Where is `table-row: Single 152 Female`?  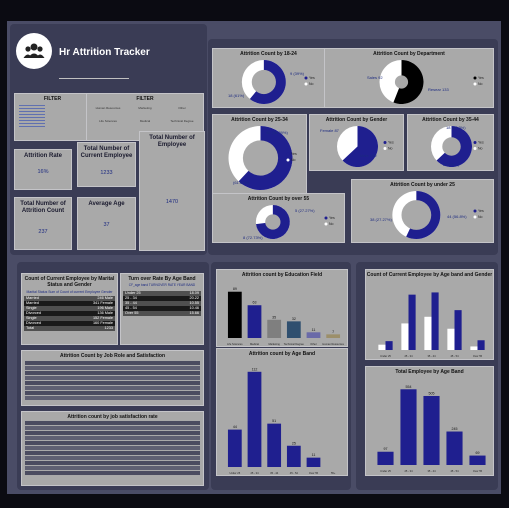 table-row: Single 152 Female is located at coordinates (69, 318).